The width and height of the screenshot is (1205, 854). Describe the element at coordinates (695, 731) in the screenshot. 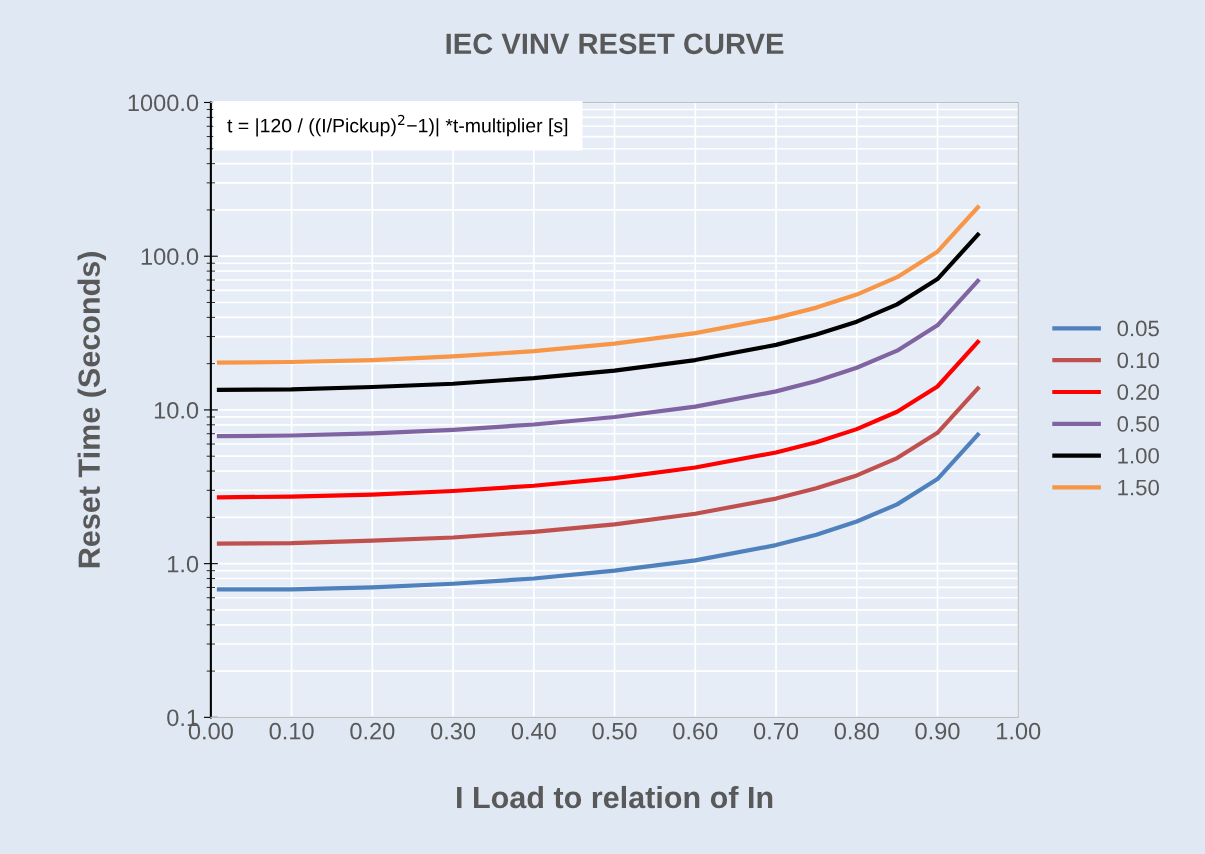

I see `x-tick-label: 0.60` at that location.